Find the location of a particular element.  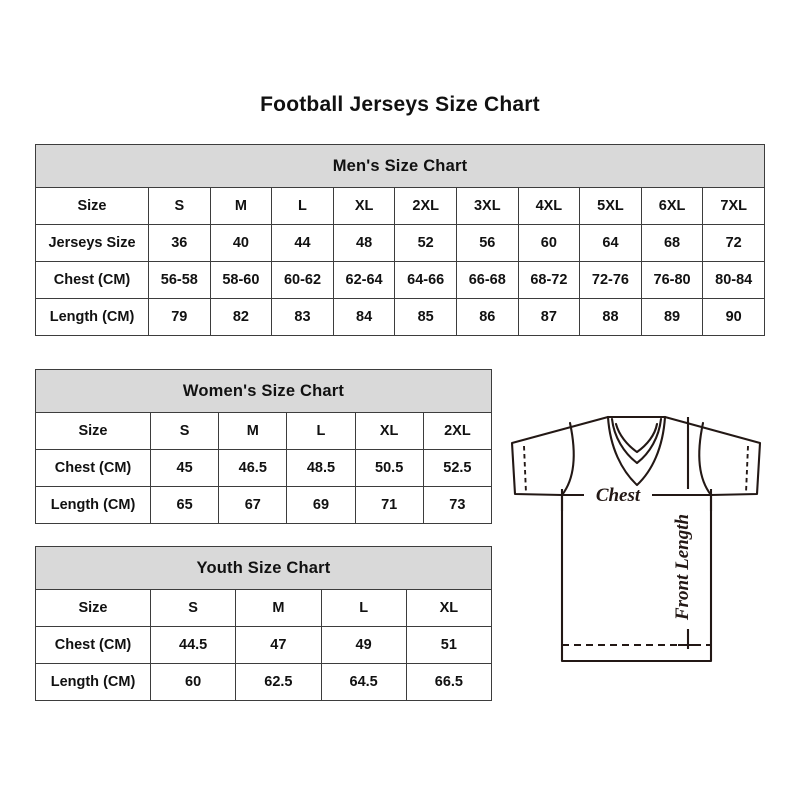

womens-cell-1-2: 69 is located at coordinates (321, 505).